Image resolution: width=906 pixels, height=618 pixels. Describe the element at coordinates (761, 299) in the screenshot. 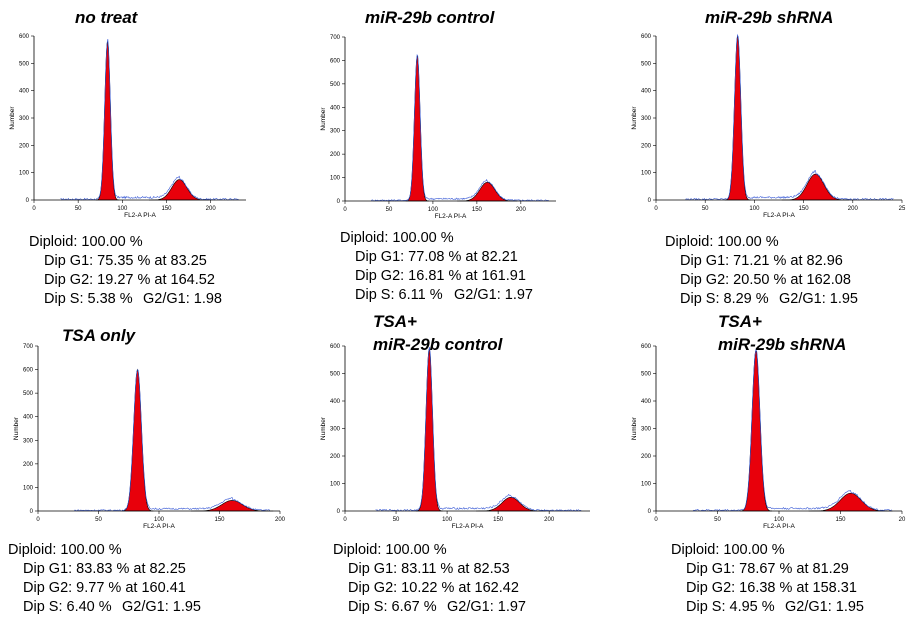

I see `stat-s-row: Dip S: 8.29 % G2/G1: 1.95` at that location.